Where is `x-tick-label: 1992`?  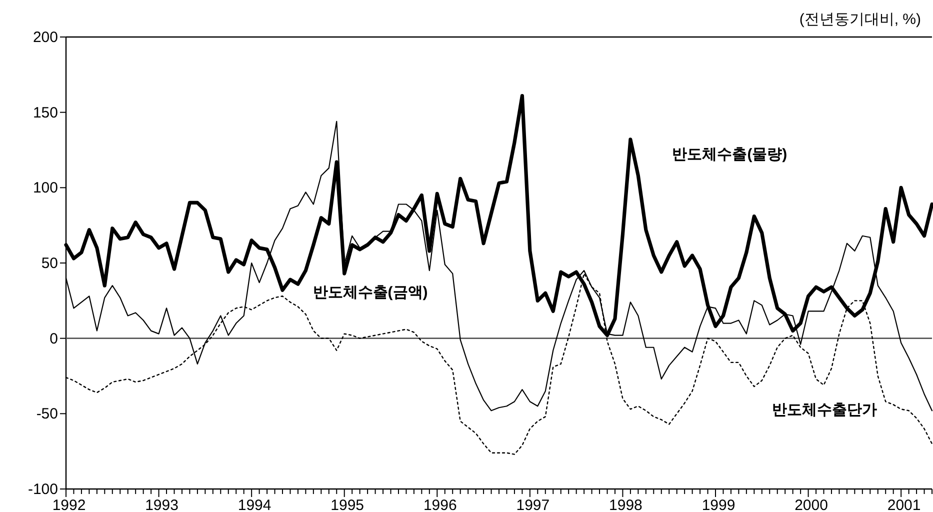
x-tick-label: 1992 is located at coordinates (69, 504).